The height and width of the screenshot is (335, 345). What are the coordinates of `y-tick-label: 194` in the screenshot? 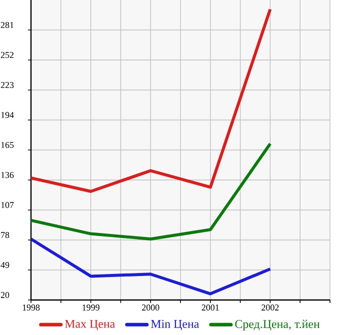 It's located at (7, 115).